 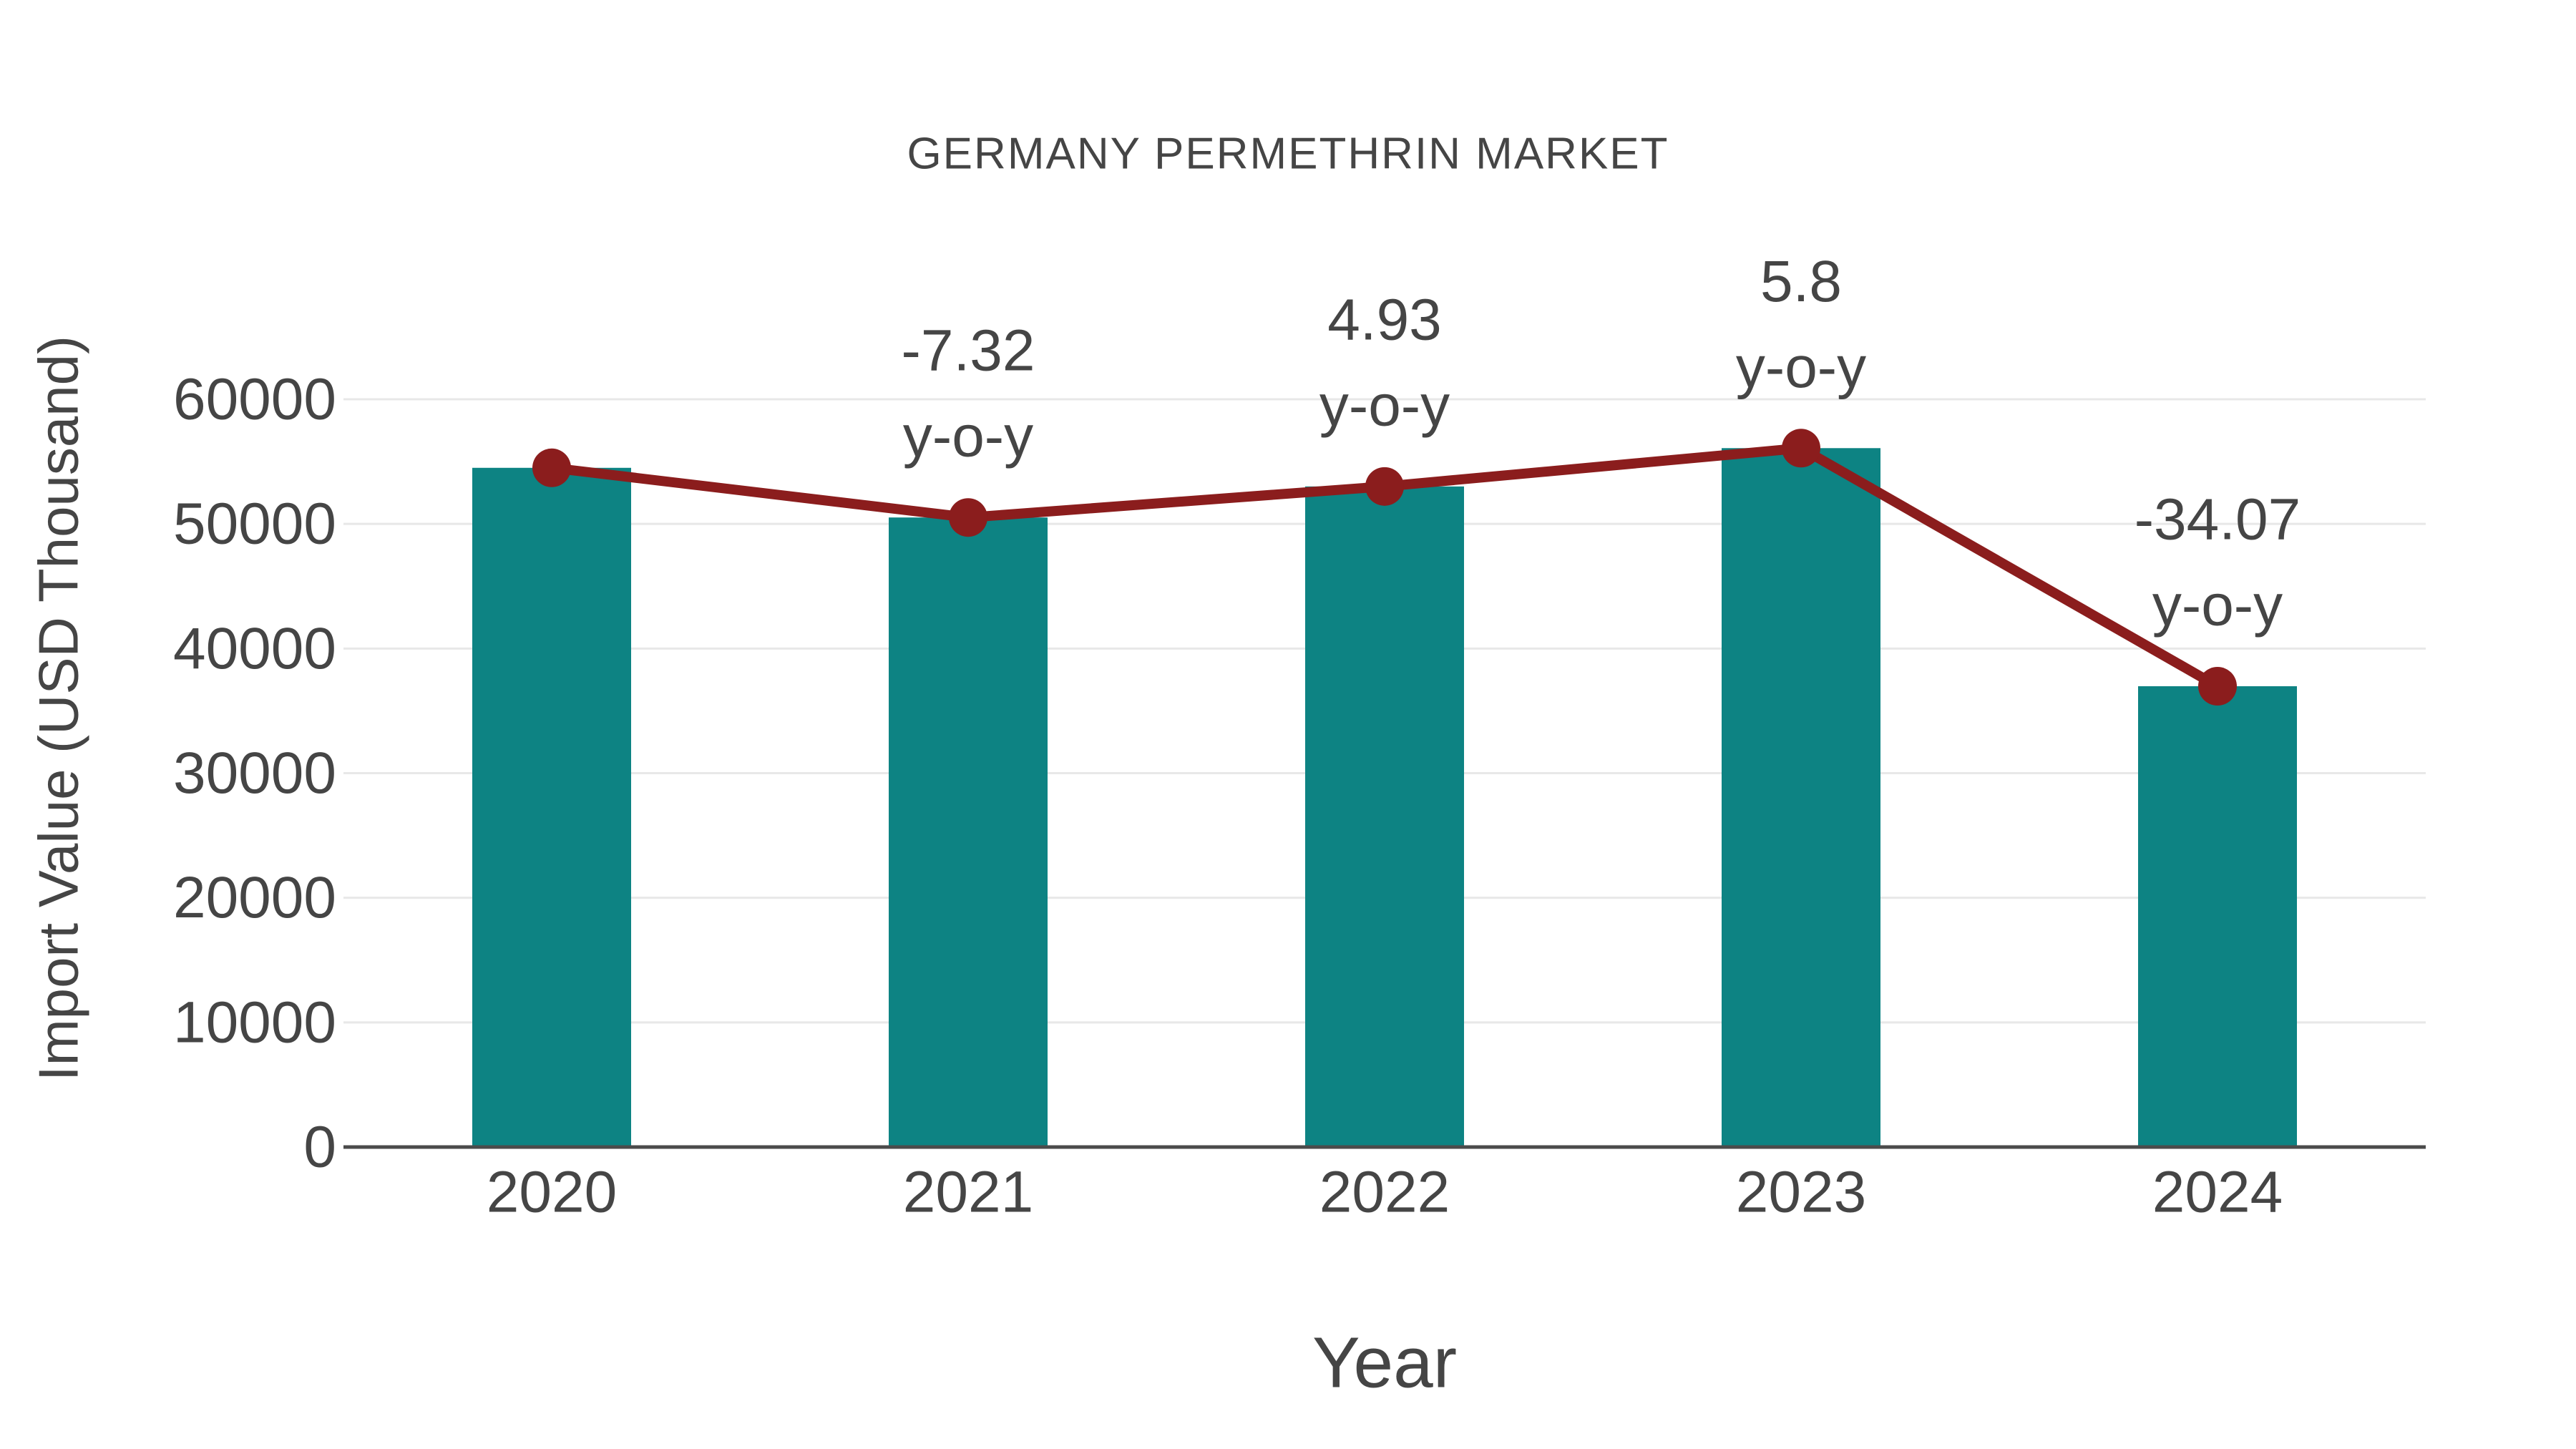 What do you see at coordinates (1801, 367) in the screenshot?
I see `yoy-suffix-label-2023: y-o-y` at bounding box center [1801, 367].